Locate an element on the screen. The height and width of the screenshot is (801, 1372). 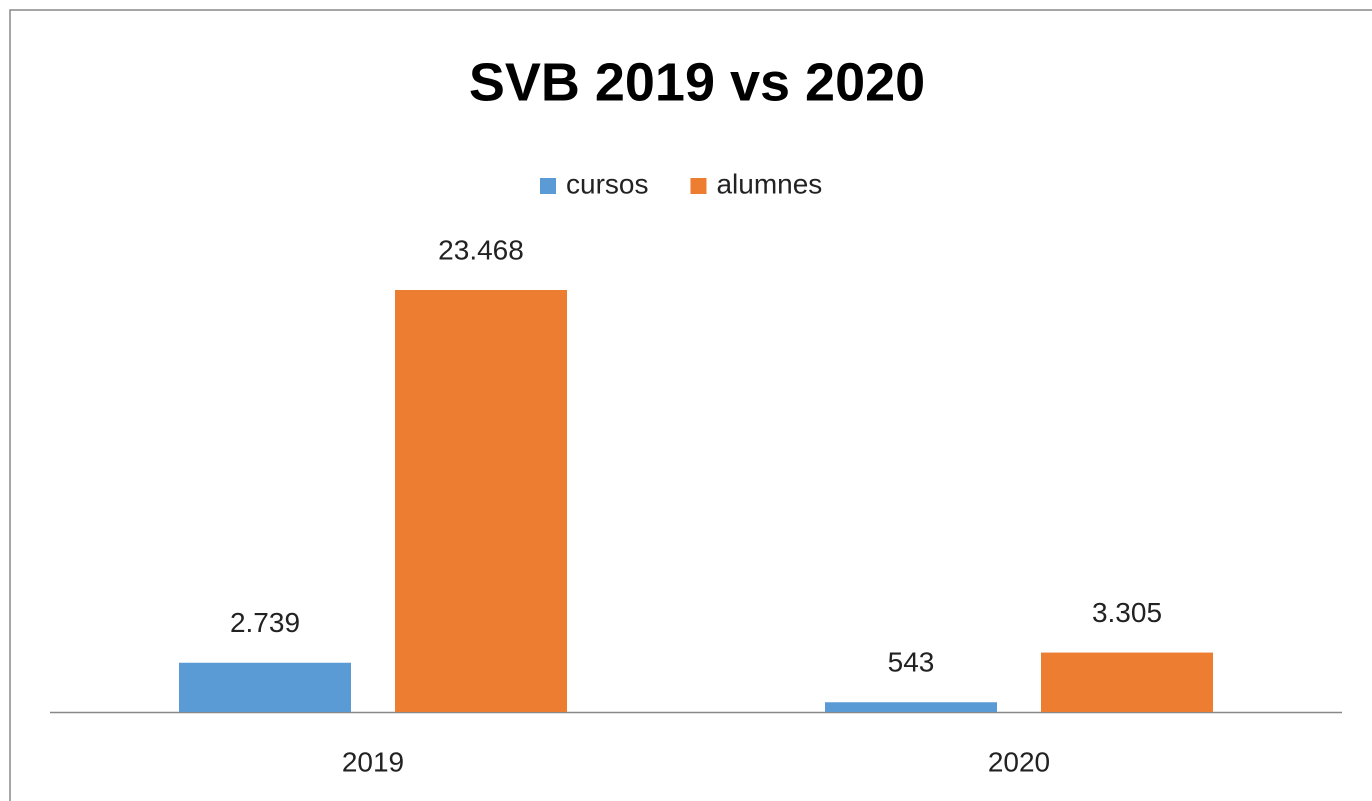
value-label: 2.739 is located at coordinates (265, 622).